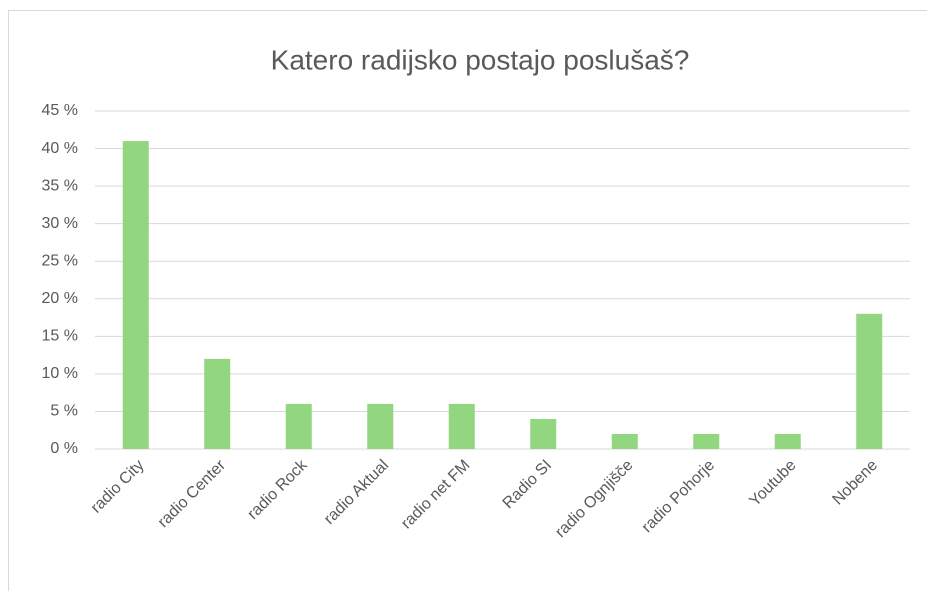  I want to click on y-tick-label: 40 %, so click(60, 148).